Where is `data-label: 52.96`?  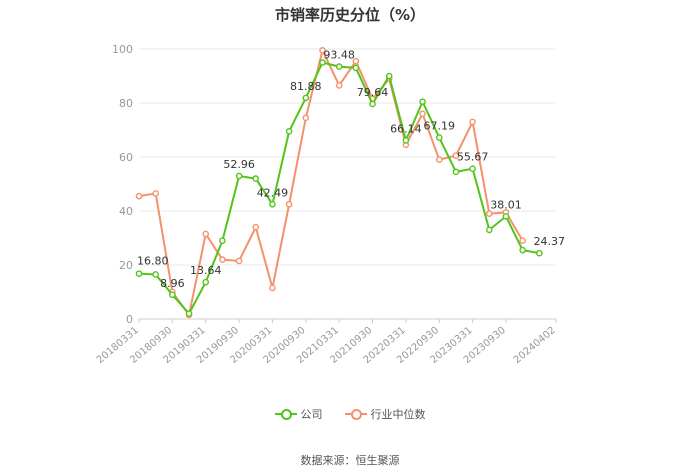 data-label: 52.96 is located at coordinates (239, 164).